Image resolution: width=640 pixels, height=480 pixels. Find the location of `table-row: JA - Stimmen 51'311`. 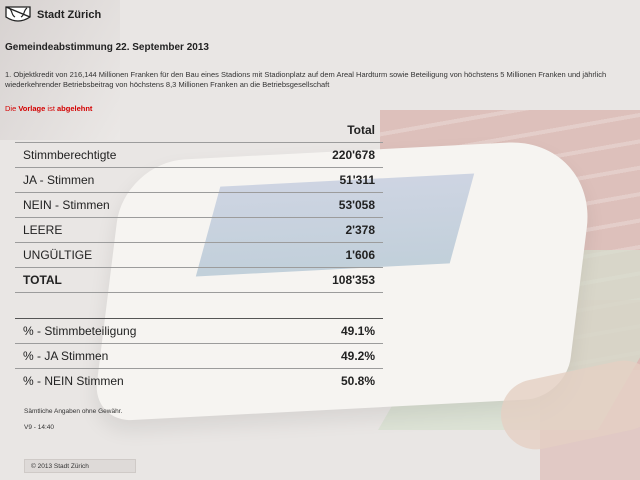

table-row: JA - Stimmen 51'311 is located at coordinates (199, 180).